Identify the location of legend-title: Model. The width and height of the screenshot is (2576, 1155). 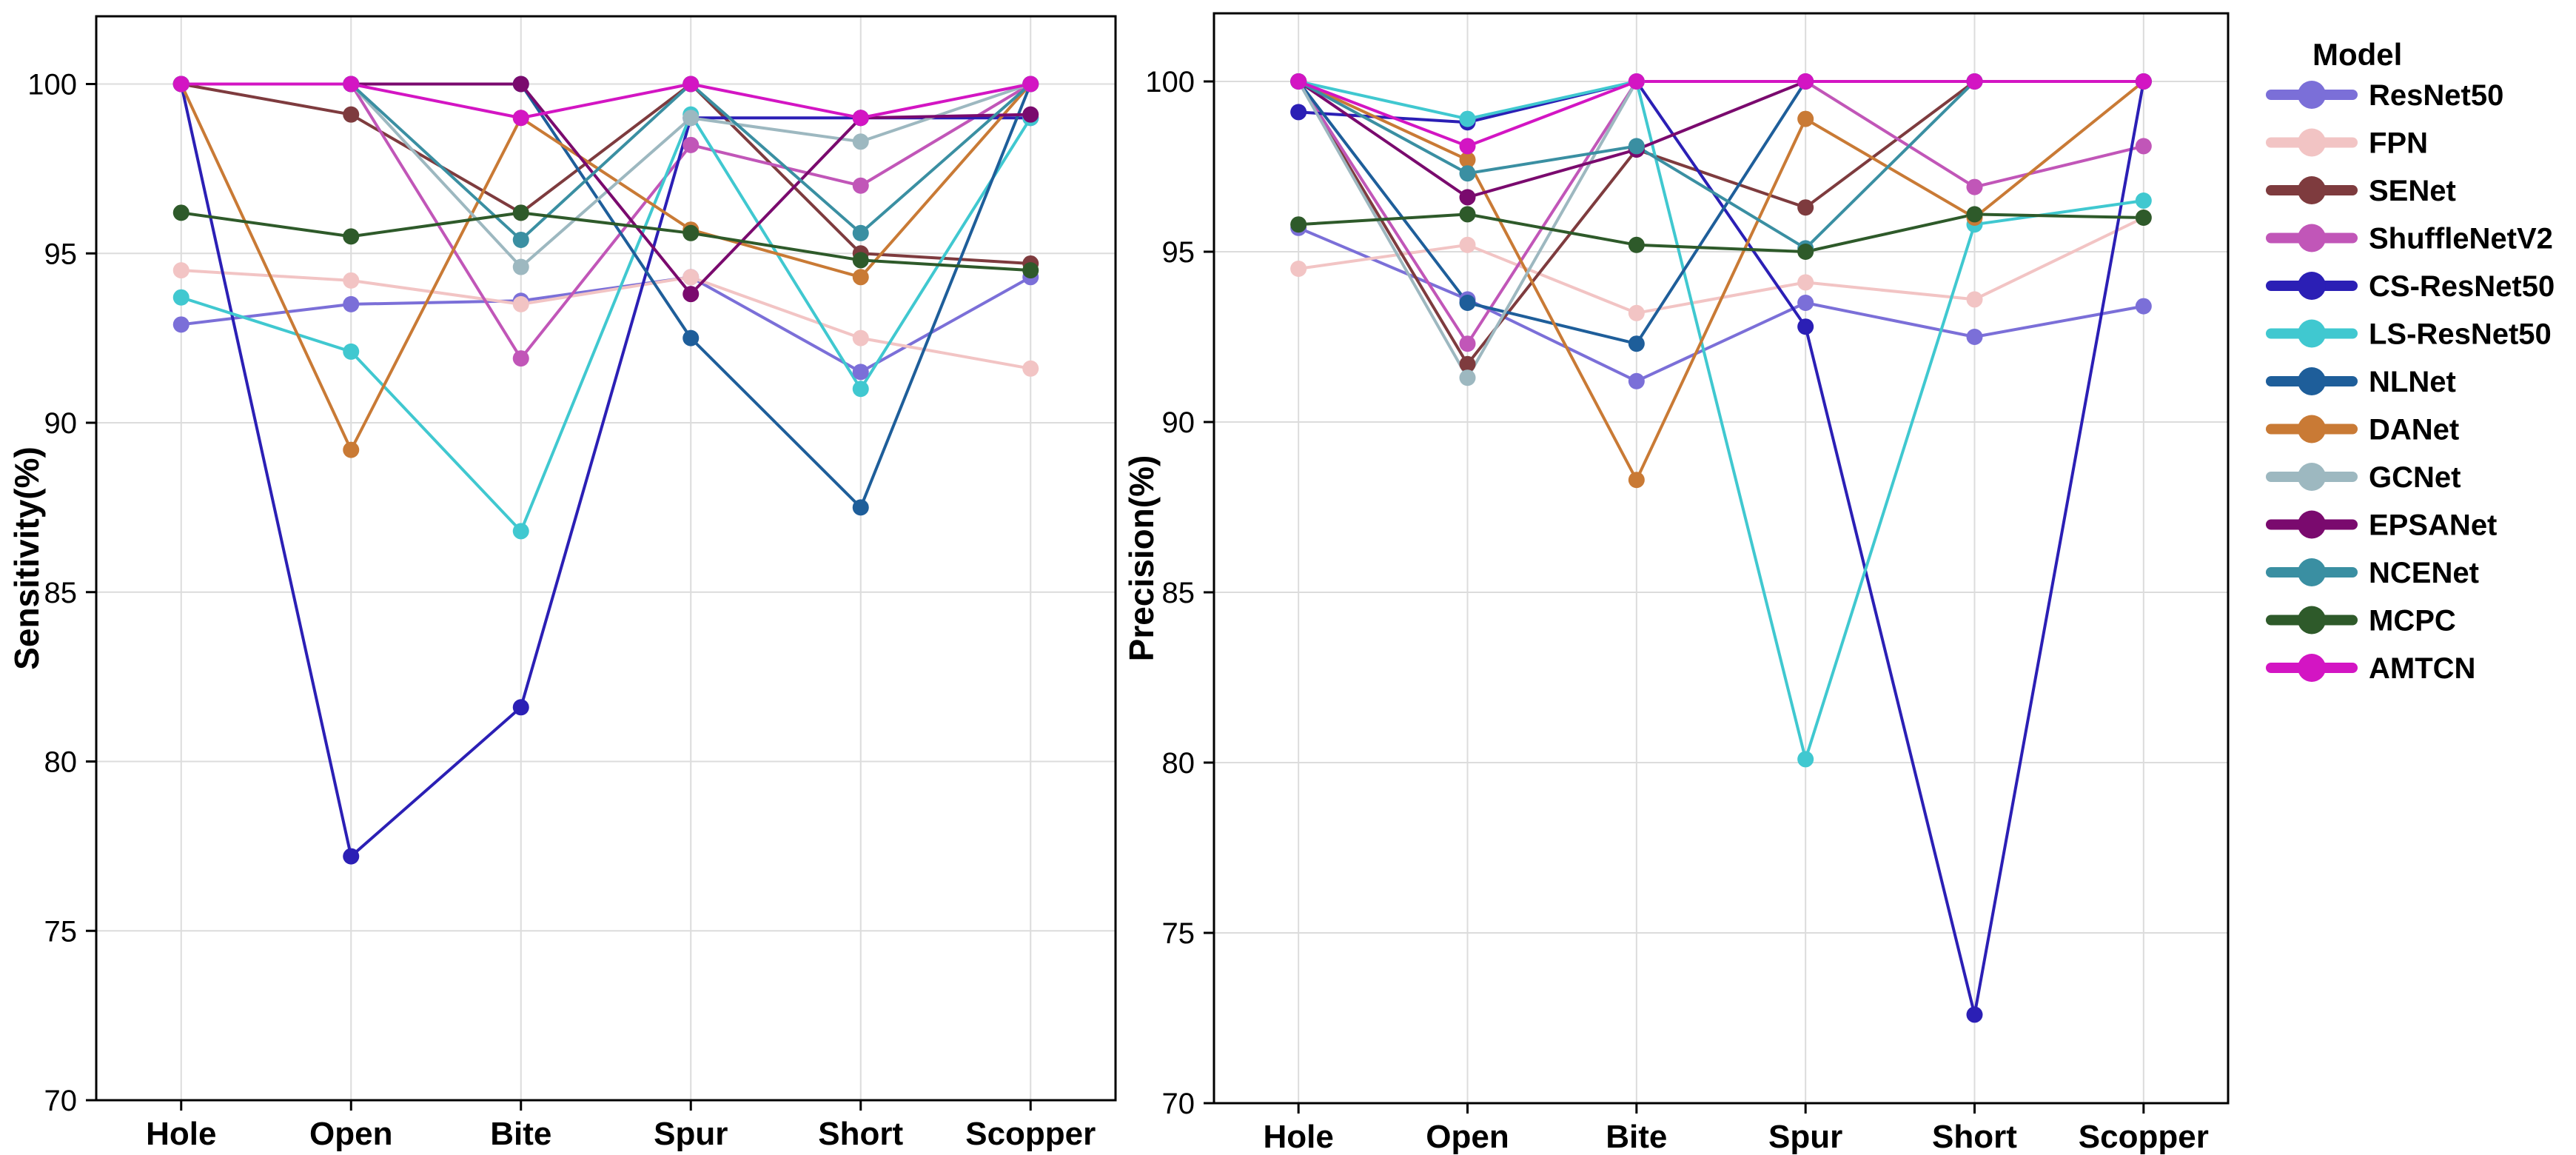
(2357, 55).